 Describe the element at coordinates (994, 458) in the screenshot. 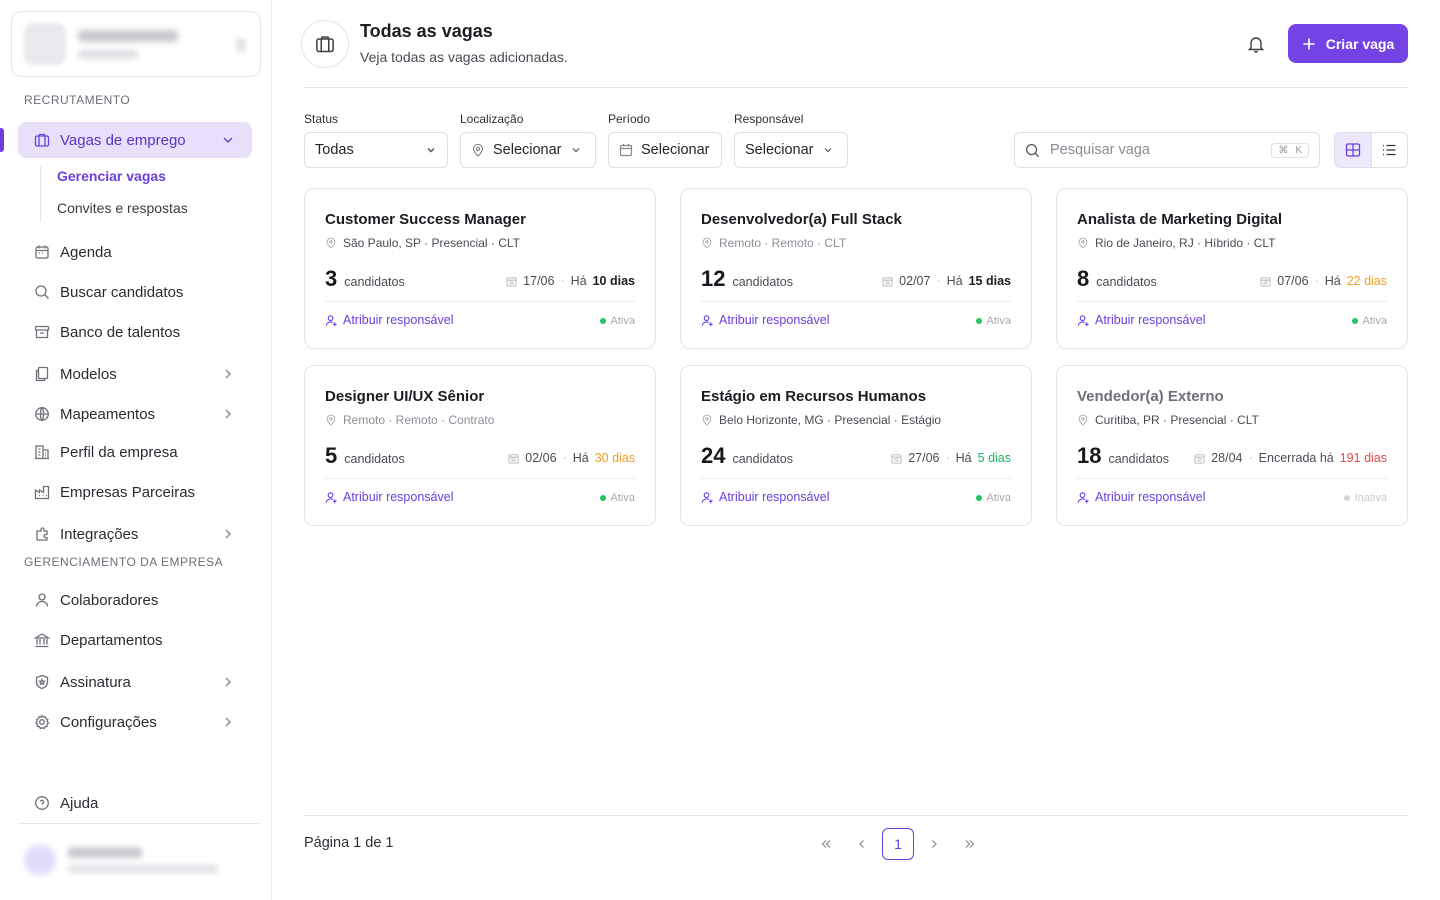

I see `job-age: 5 dias` at that location.